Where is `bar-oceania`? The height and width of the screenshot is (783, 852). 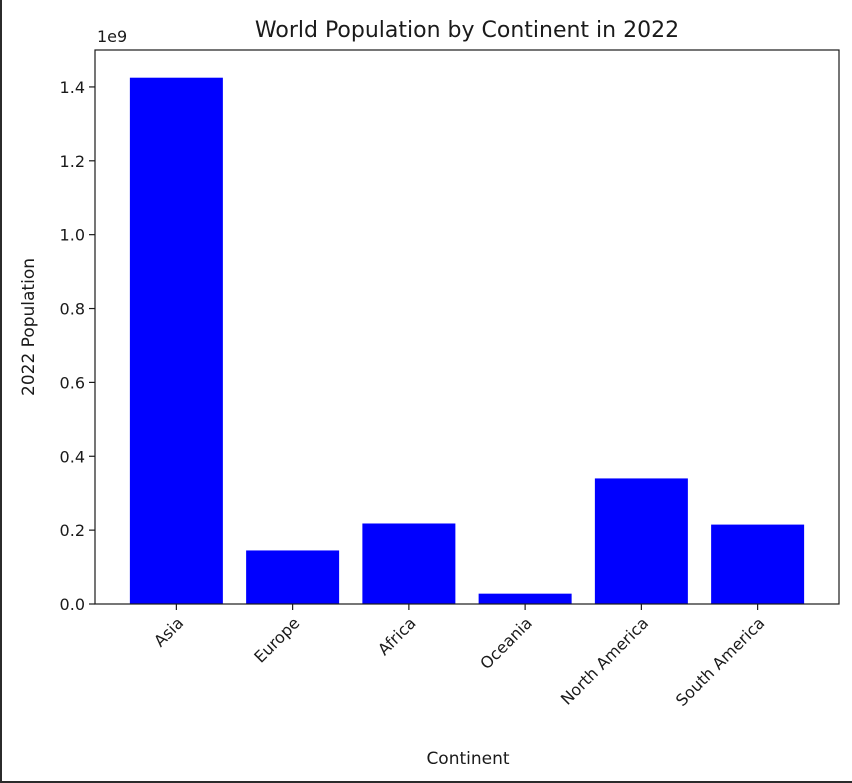 bar-oceania is located at coordinates (525, 598).